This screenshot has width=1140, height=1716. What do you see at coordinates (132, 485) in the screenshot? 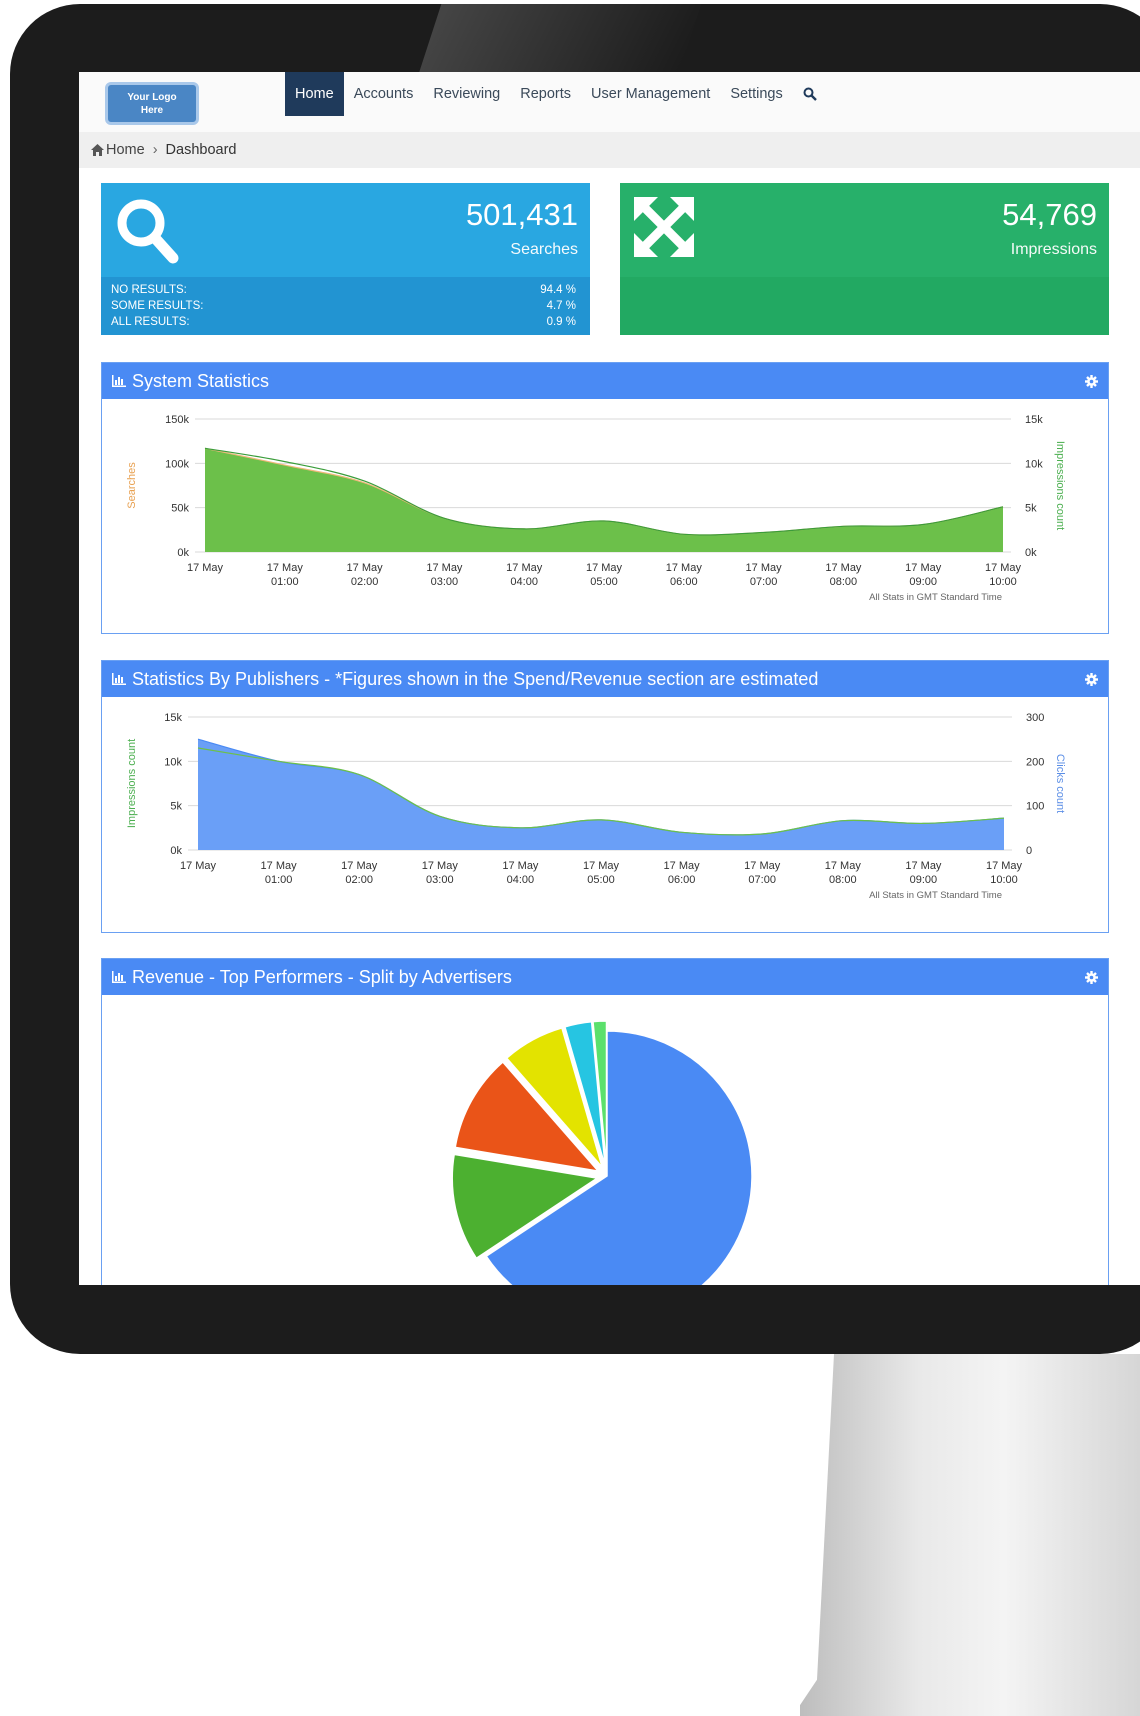
I see `y-axis-title: Searches` at bounding box center [132, 485].